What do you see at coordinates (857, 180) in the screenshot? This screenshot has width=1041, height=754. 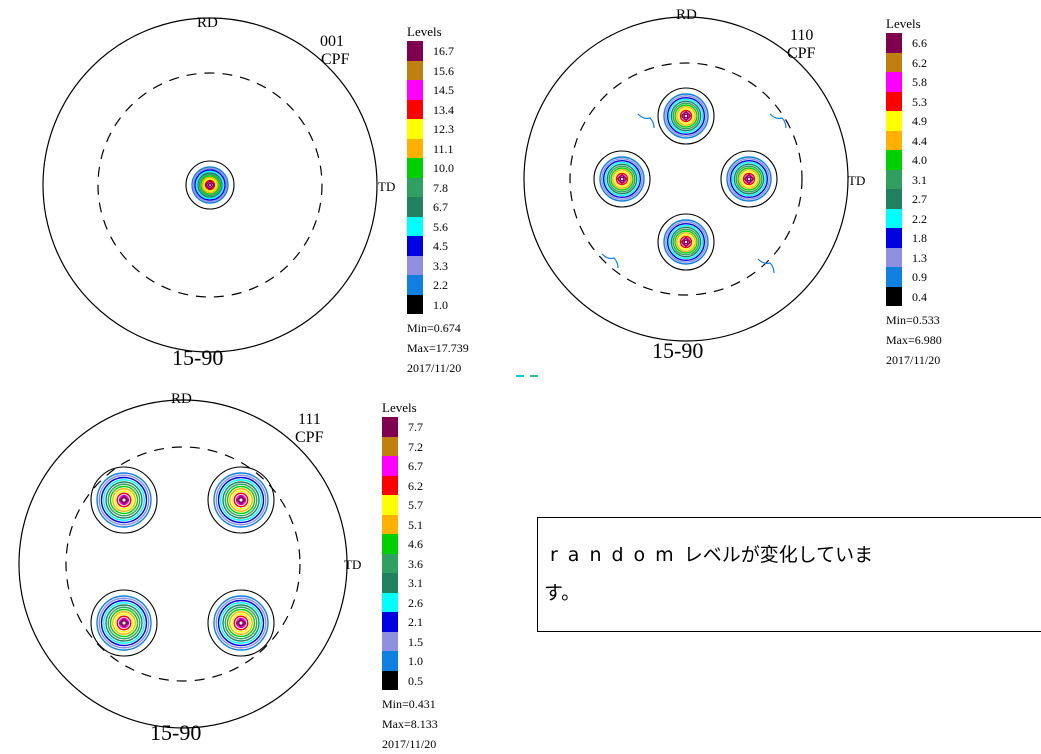 I see `td-label: TD` at bounding box center [857, 180].